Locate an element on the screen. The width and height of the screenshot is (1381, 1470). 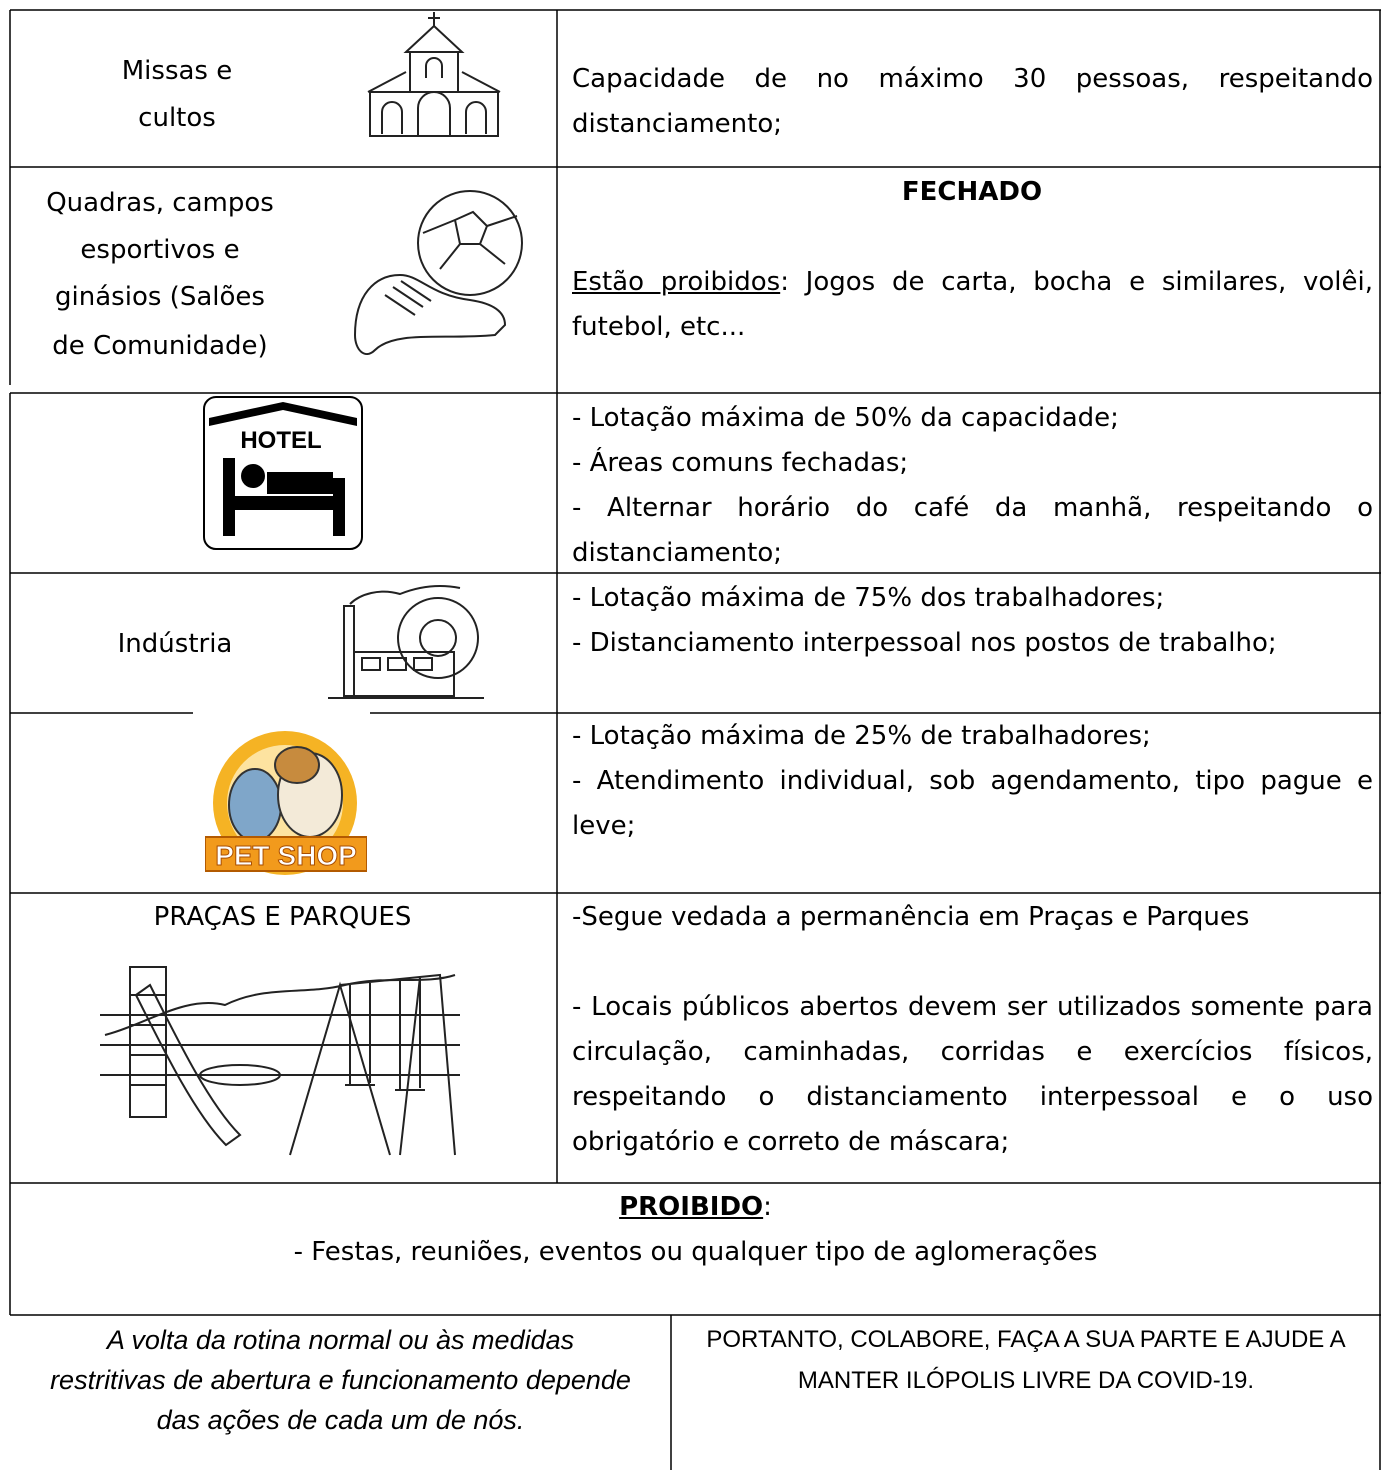
playground-icon is located at coordinates (280, 1061).